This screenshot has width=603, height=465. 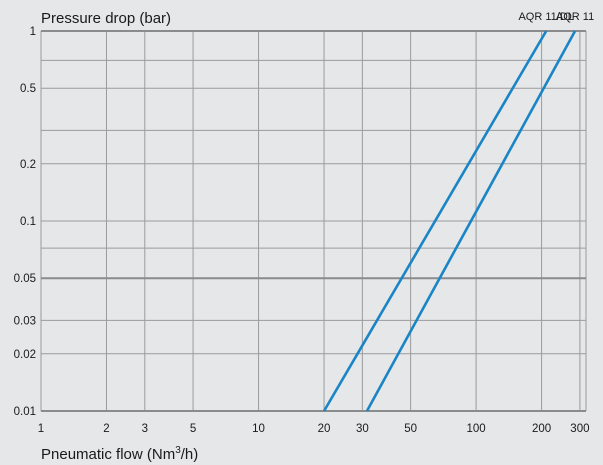 What do you see at coordinates (410, 429) in the screenshot?
I see `x-tick-label: 50` at bounding box center [410, 429].